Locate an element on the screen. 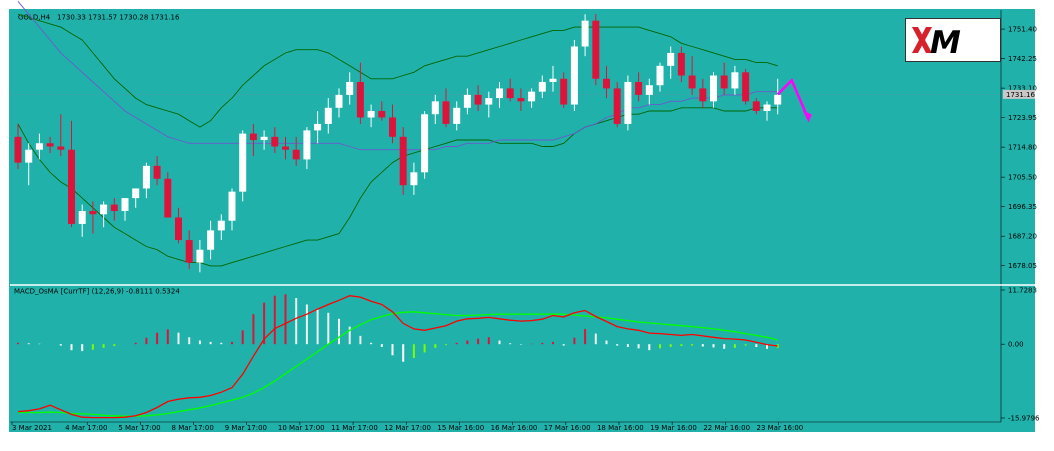 Image resolution: width=1054 pixels, height=451 pixels. price-tick-label: 1733.10 is located at coordinates (1022, 89).